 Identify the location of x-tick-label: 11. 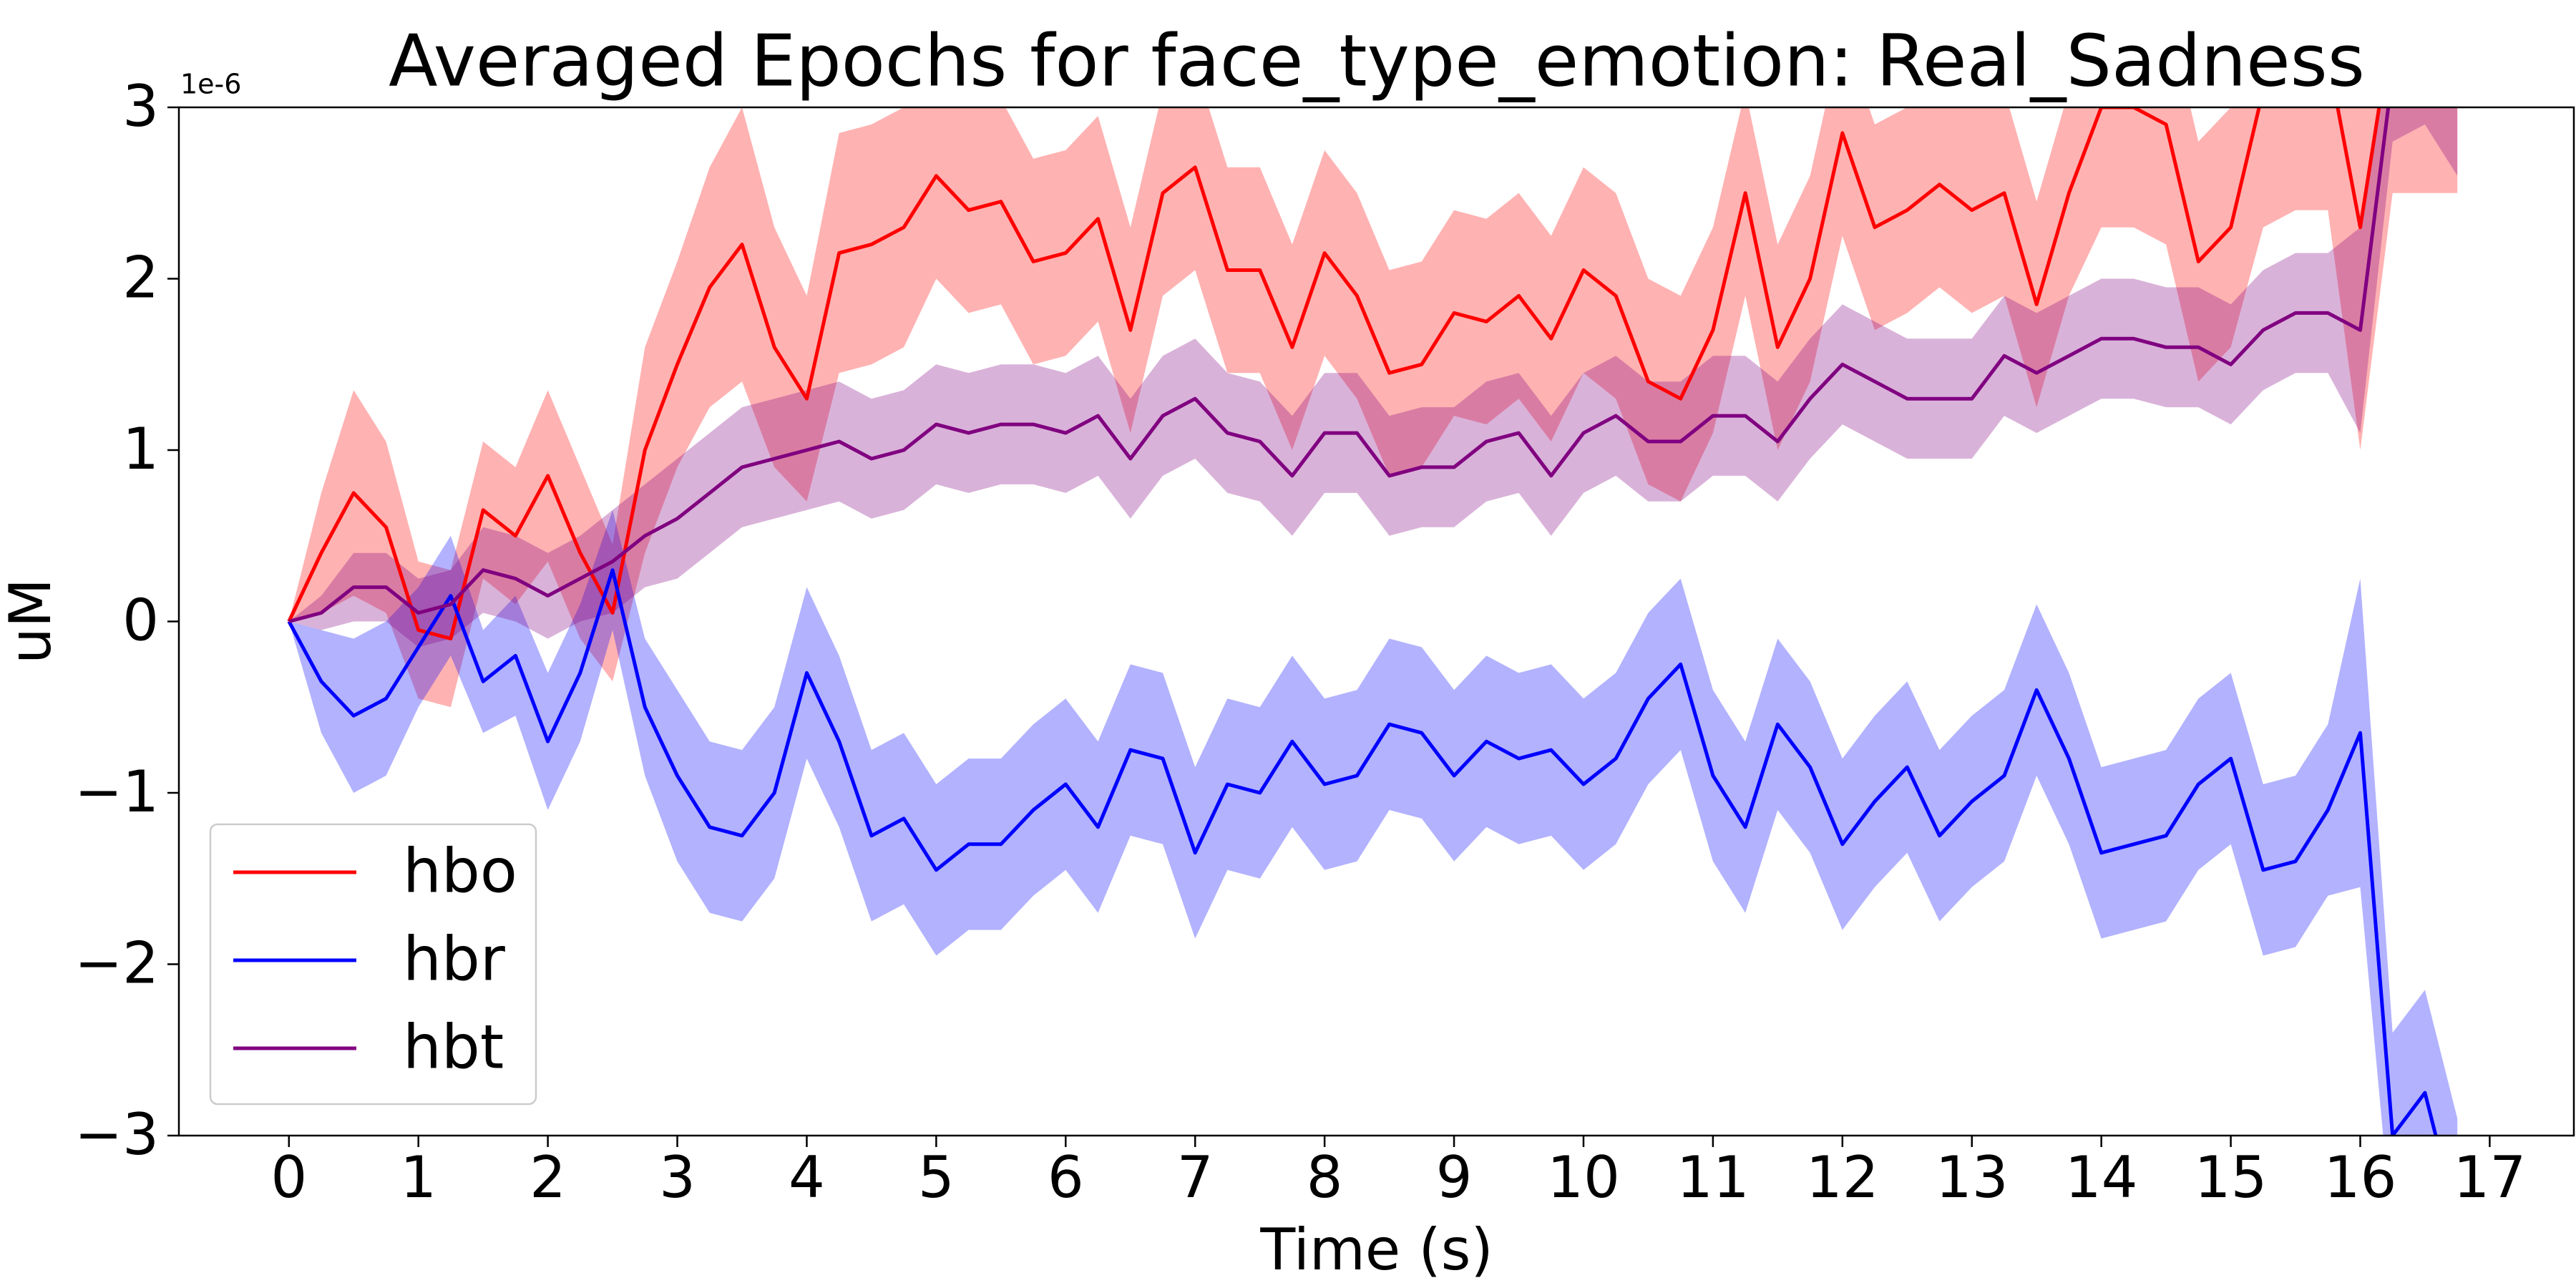
(1713, 1177).